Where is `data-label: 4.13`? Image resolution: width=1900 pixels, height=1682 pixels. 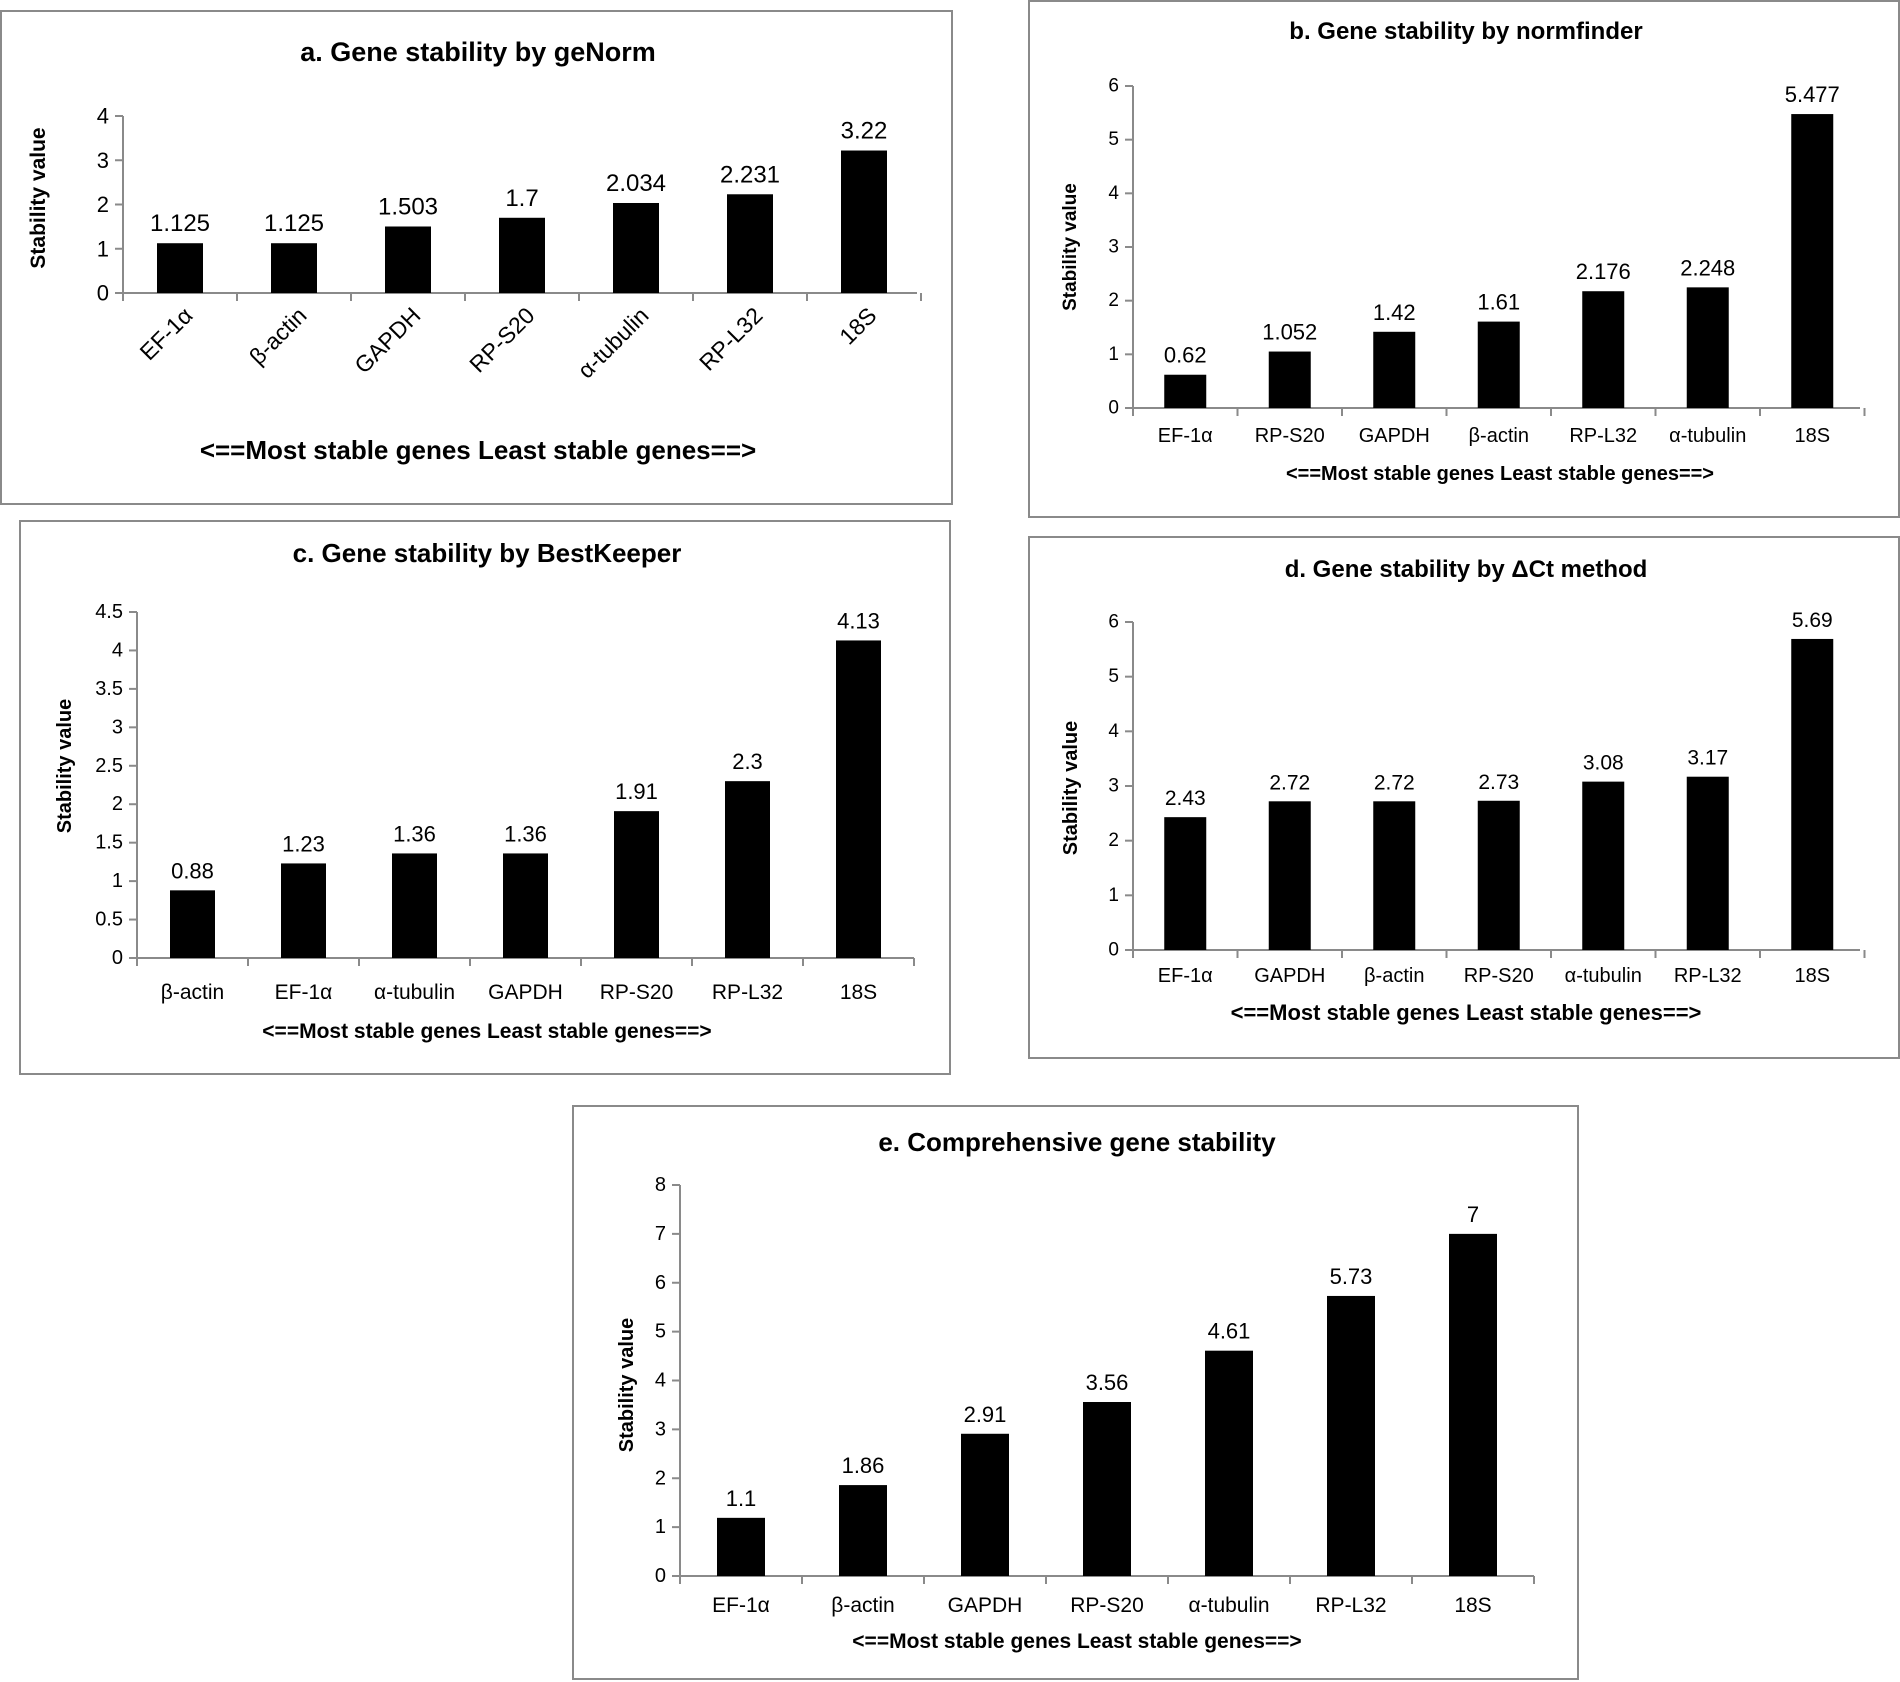
data-label: 4.13 is located at coordinates (858, 620).